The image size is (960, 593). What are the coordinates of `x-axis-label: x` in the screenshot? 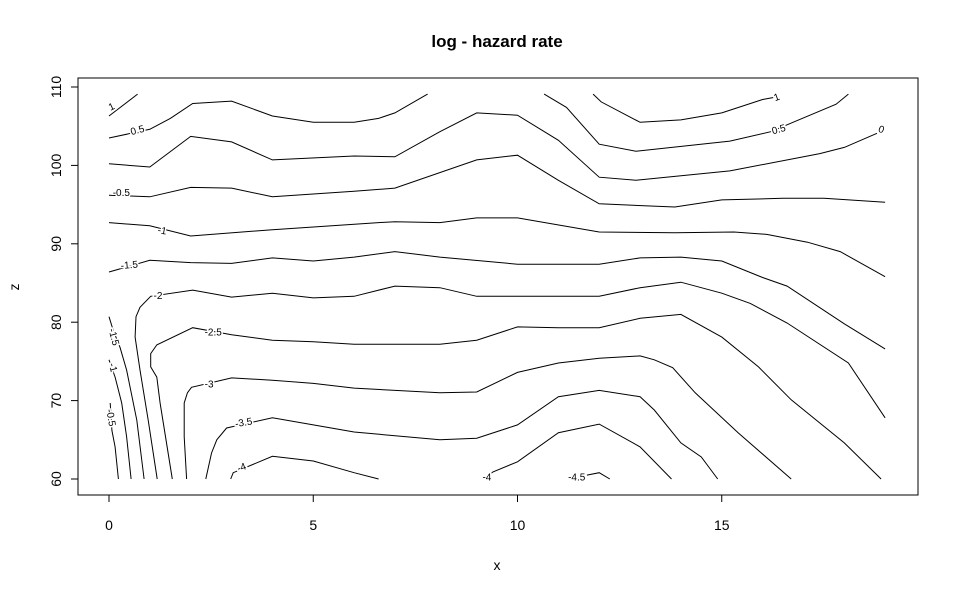 It's located at (497, 565).